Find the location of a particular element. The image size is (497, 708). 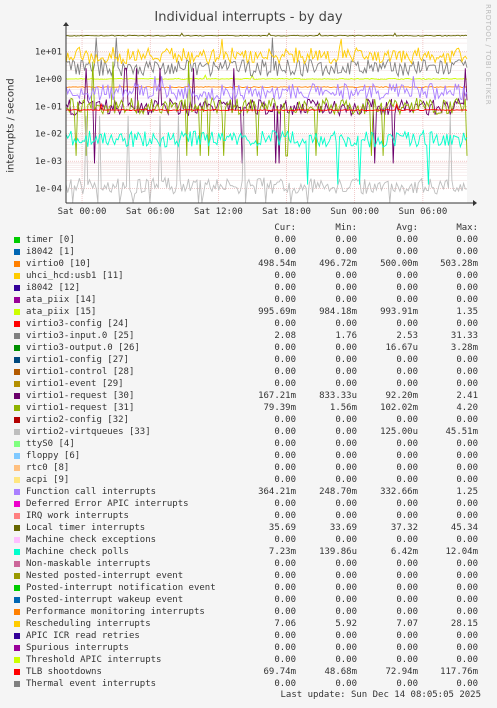

legend-row: i8042 [12] 0.00 0.00 0.00 0.00 is located at coordinates (248, 288).